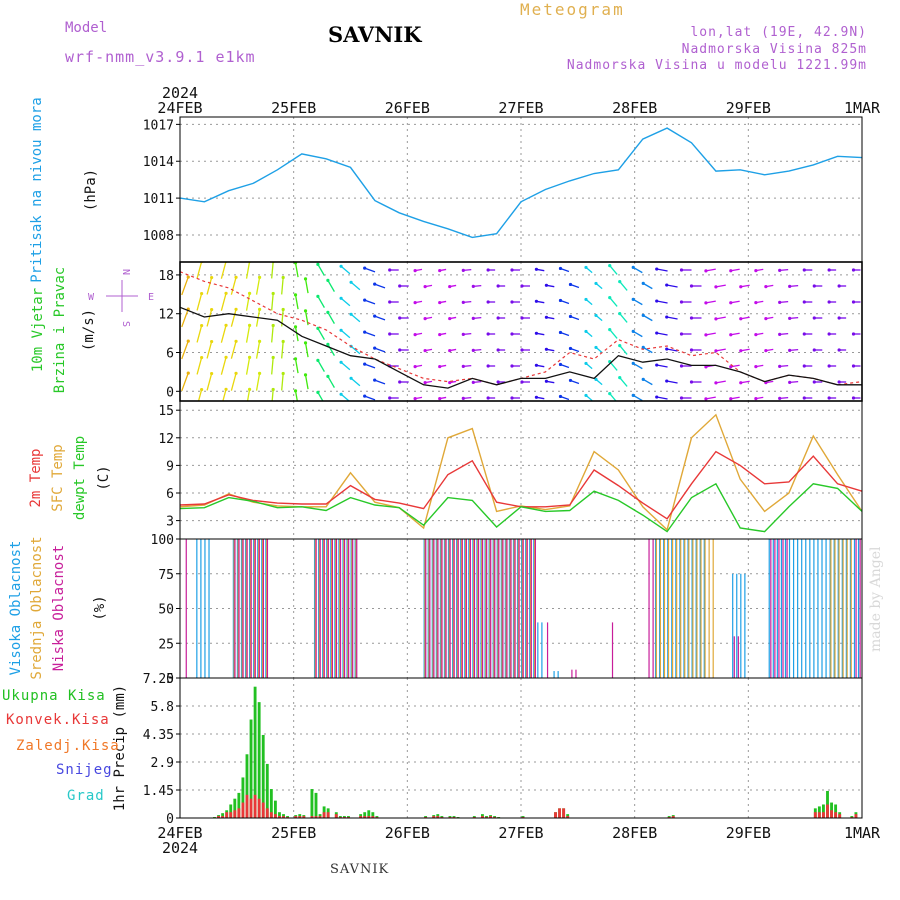  Describe the element at coordinates (716, 65) in the screenshot. I see `model-elevation-label: Nadmorska Visina u modelu 1221.99m` at that location.